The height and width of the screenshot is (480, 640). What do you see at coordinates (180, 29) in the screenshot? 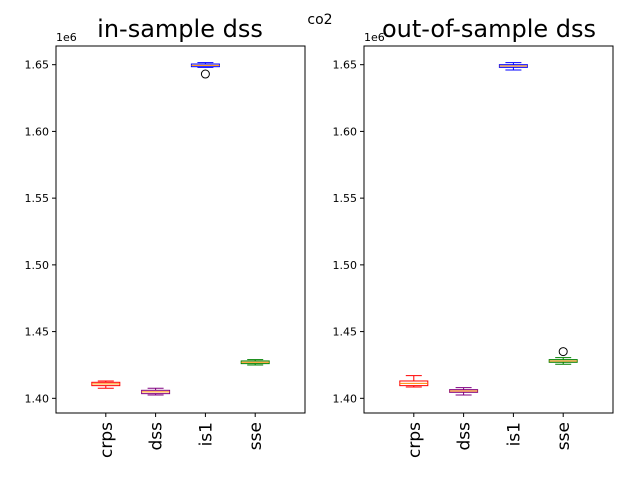
I see `panel-title: in-sample dss` at bounding box center [180, 29].